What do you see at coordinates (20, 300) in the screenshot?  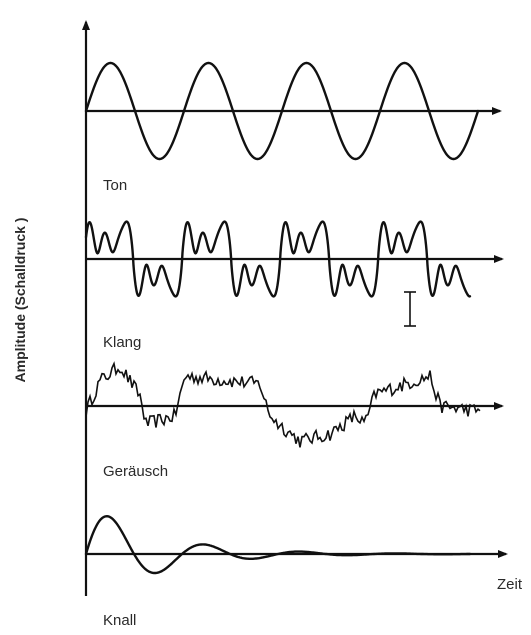 I see `y-axis-label: Amplitude (Schalldruck )` at bounding box center [20, 300].